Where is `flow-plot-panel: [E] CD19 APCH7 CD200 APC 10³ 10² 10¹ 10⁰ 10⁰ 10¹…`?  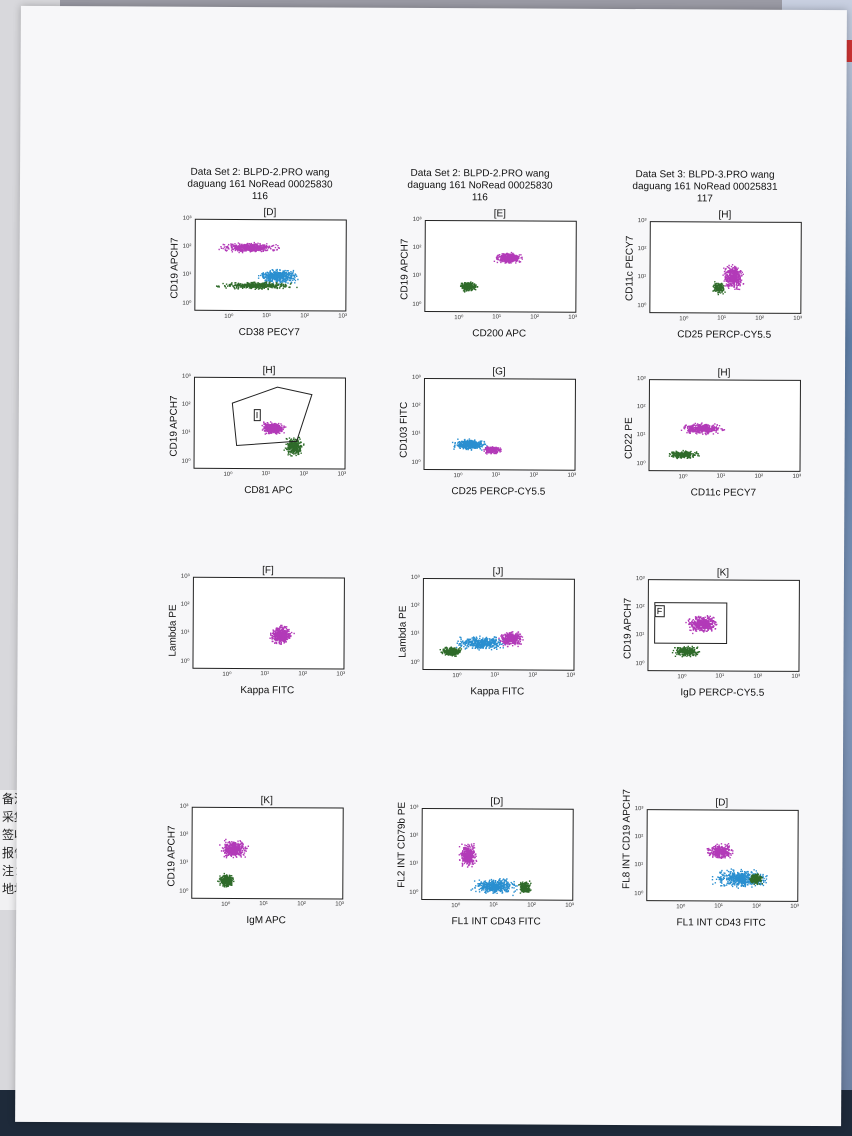 flow-plot-panel: [E] CD19 APCH7 CD200 APC 10³ 10² 10¹ 10⁰ 10⁰ 10¹… is located at coordinates (494, 284).